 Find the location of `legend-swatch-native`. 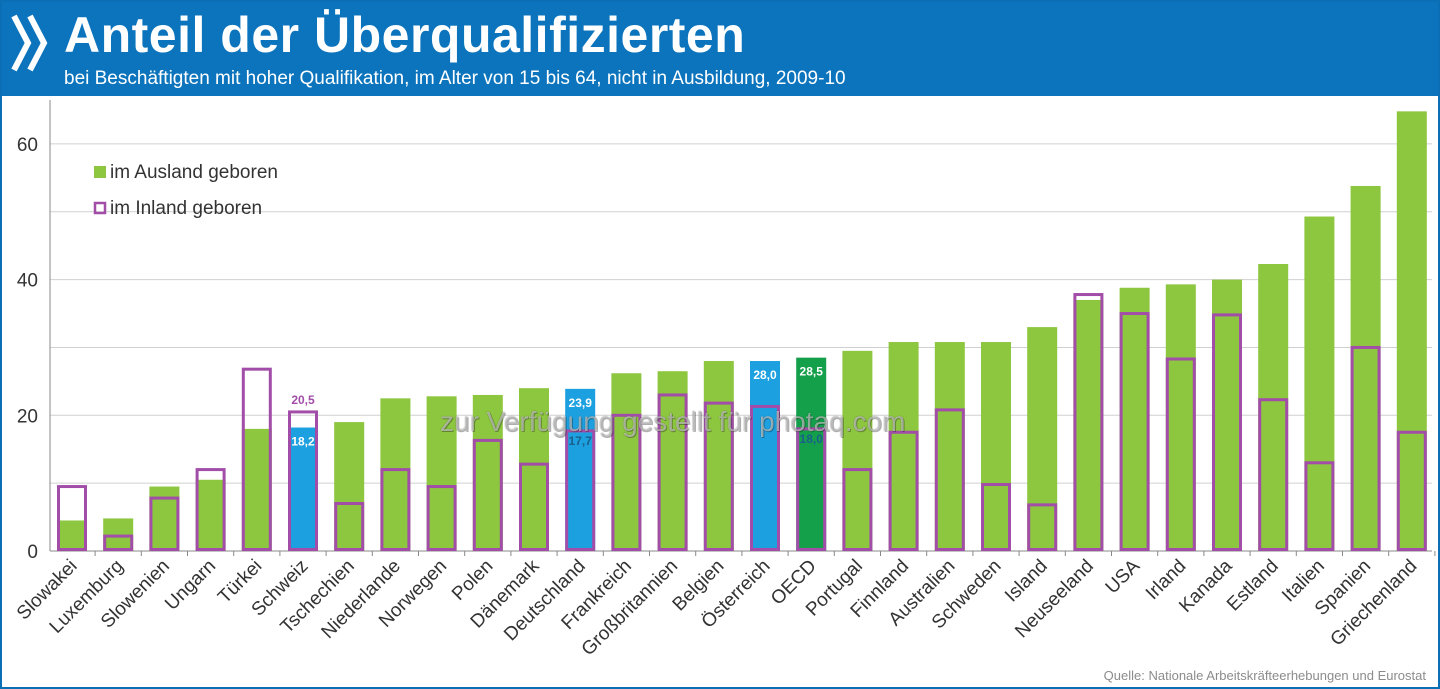

legend-swatch-native is located at coordinates (100, 208).